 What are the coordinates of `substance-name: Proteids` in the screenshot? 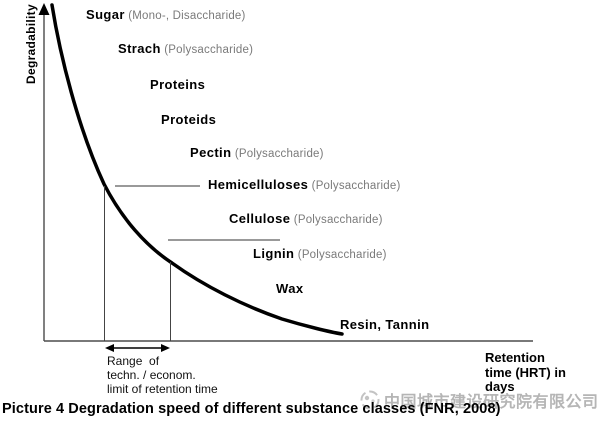 It's located at (189, 119).